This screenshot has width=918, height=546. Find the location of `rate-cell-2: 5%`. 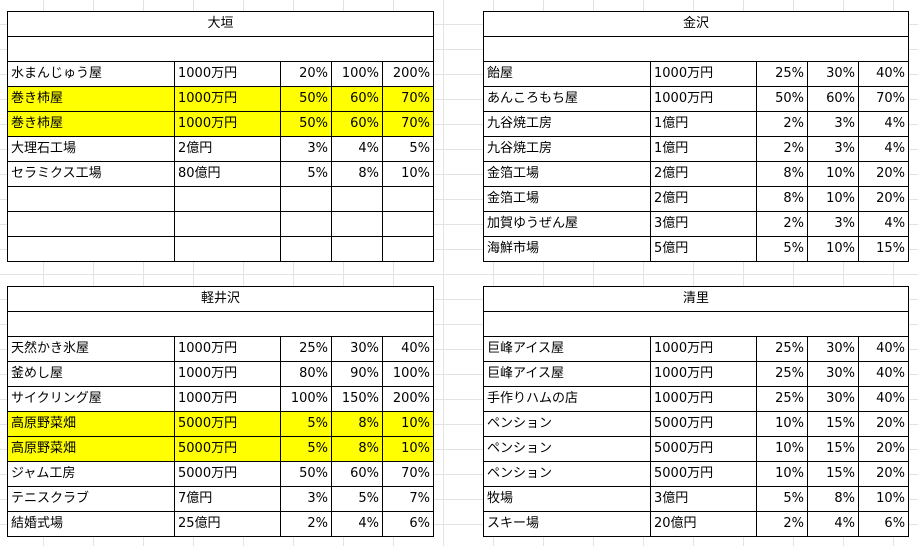

rate-cell-2: 5% is located at coordinates (357, 499).